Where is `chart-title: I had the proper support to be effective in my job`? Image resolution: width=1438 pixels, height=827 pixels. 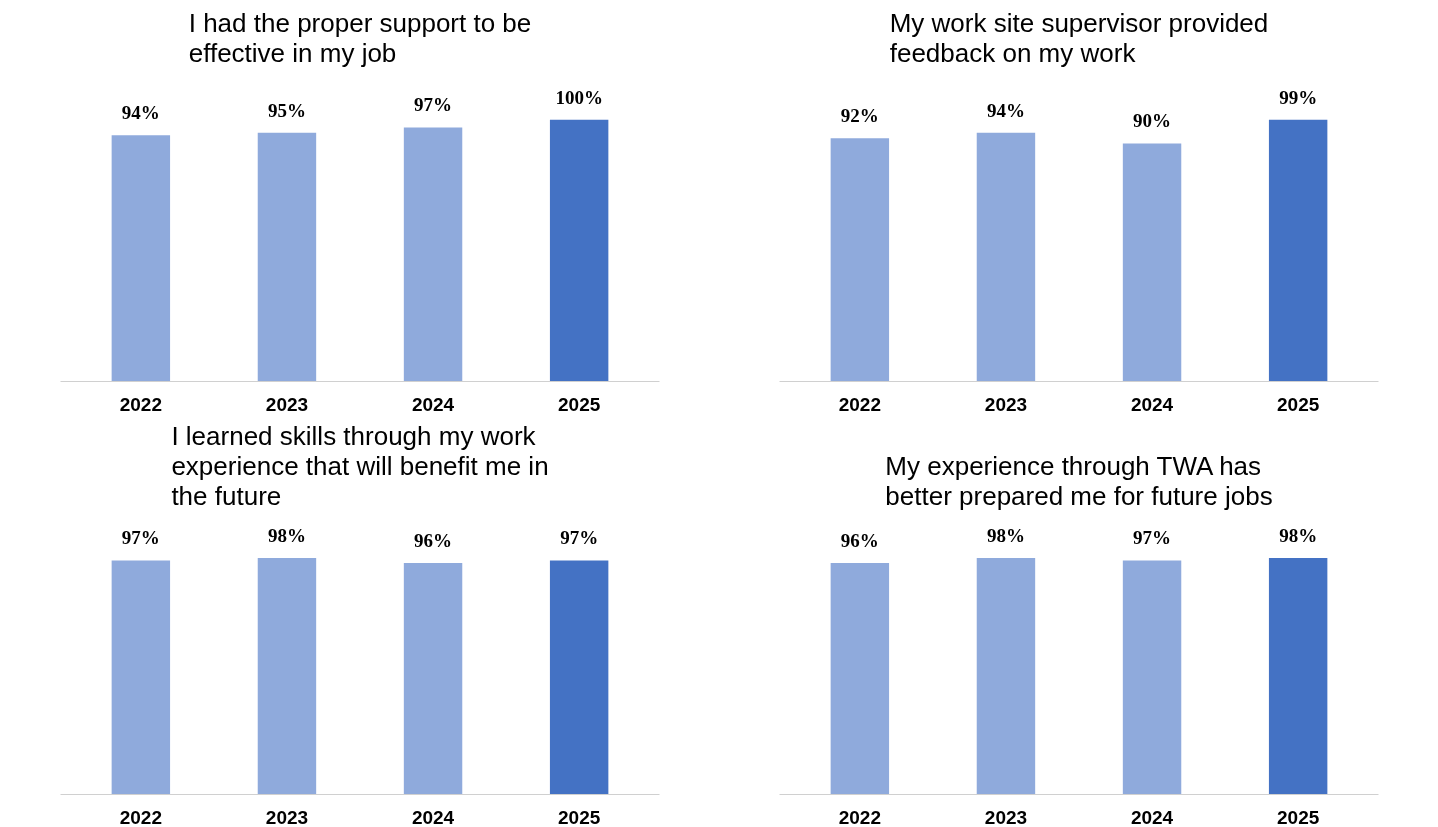
chart-title: I had the proper support to be effective in my job is located at coordinates (360, 37).